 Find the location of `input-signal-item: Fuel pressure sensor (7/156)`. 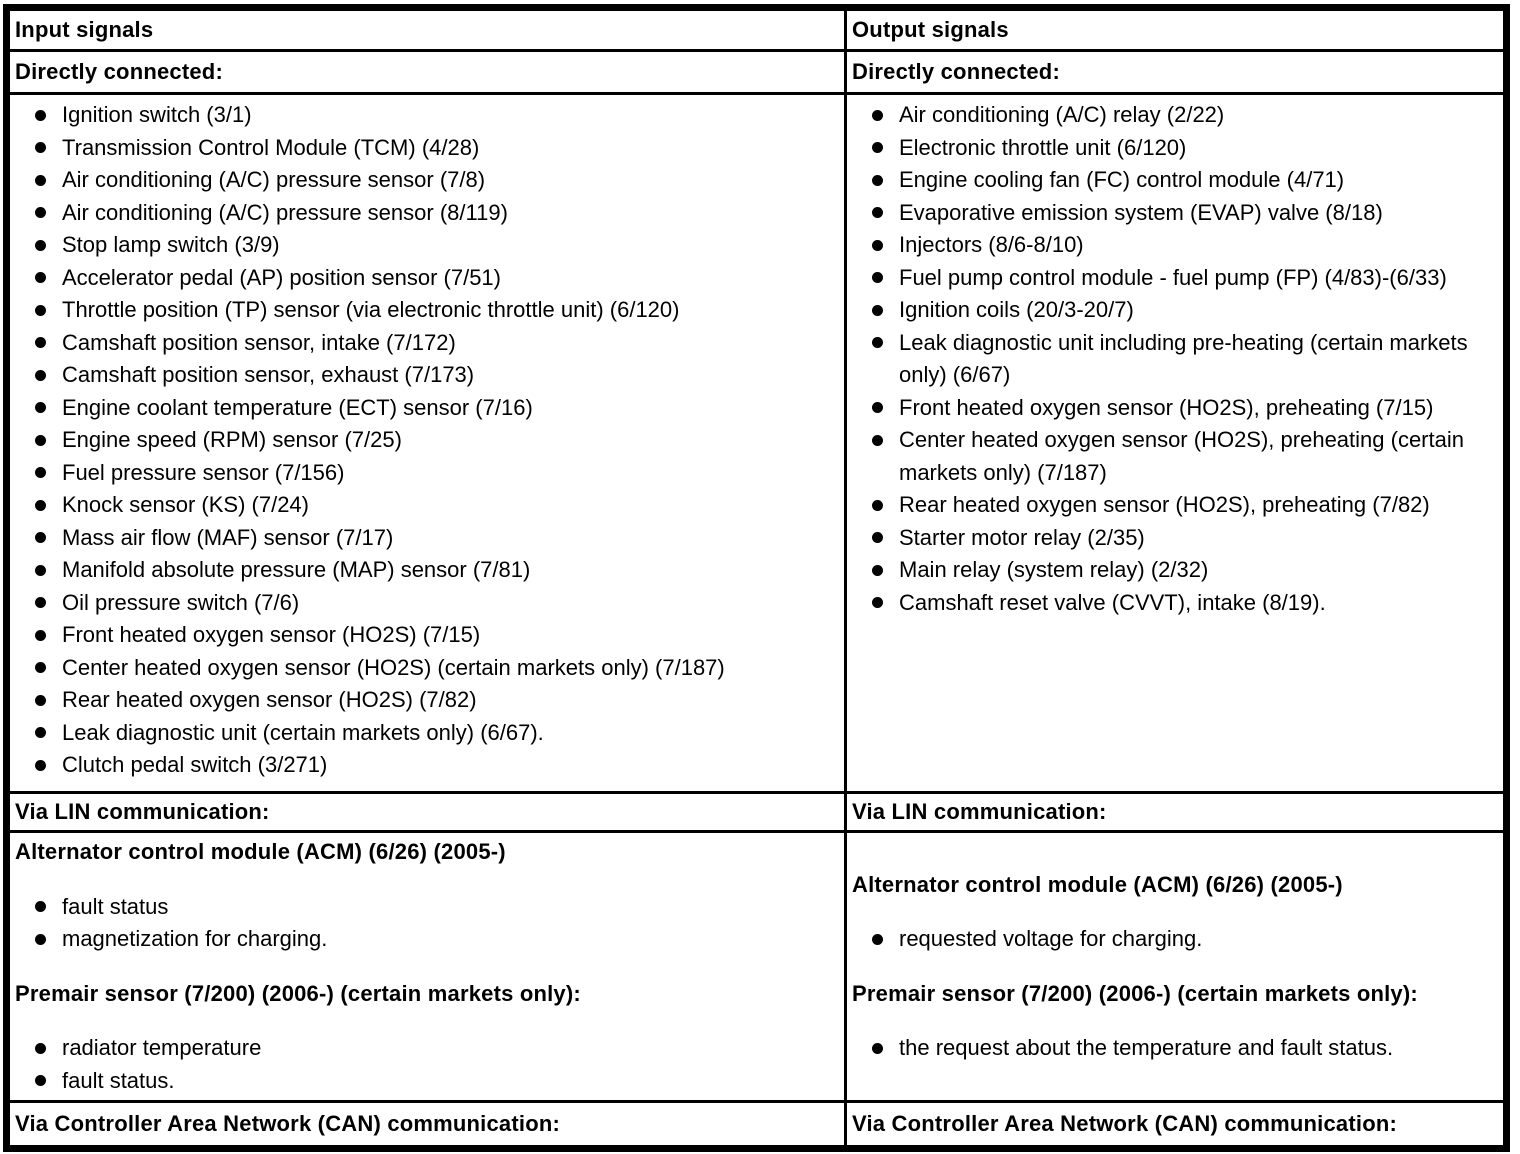

input-signal-item: Fuel pressure sensor (7/156) is located at coordinates (423, 473).